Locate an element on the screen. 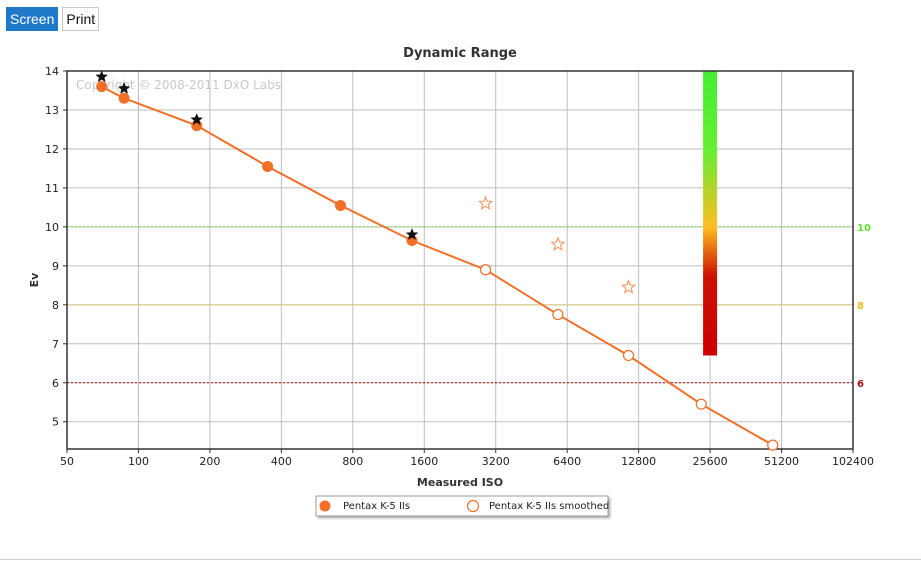 The height and width of the screenshot is (561, 921). x-tick-label: 25600 is located at coordinates (710, 461).